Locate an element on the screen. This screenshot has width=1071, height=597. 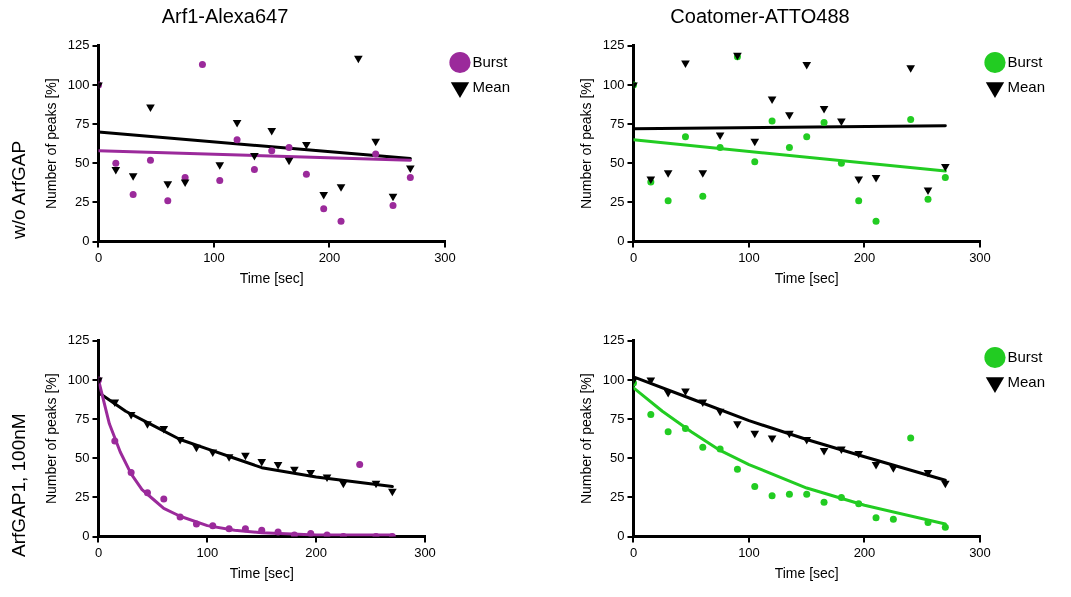
chart-title: Coatomer-ATTO488 is located at coordinates (760, 16).